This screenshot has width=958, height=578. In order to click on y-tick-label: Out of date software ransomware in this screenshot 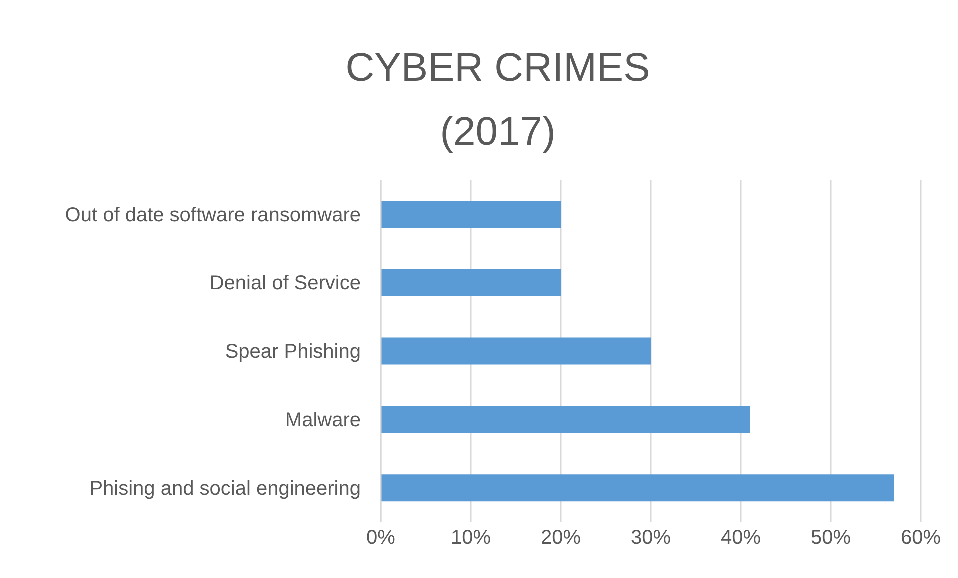, I will do `click(213, 215)`.